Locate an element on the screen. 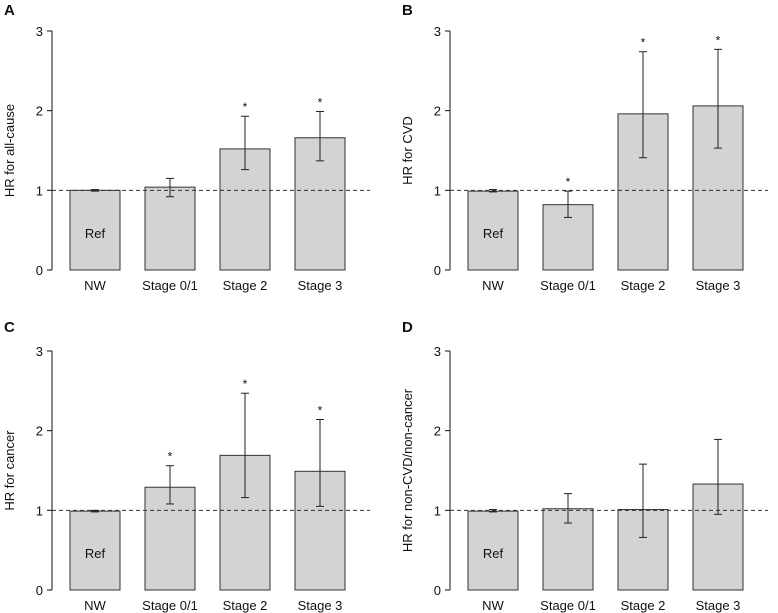 This screenshot has width=778, height=613. panel-letter: B is located at coordinates (407, 10).